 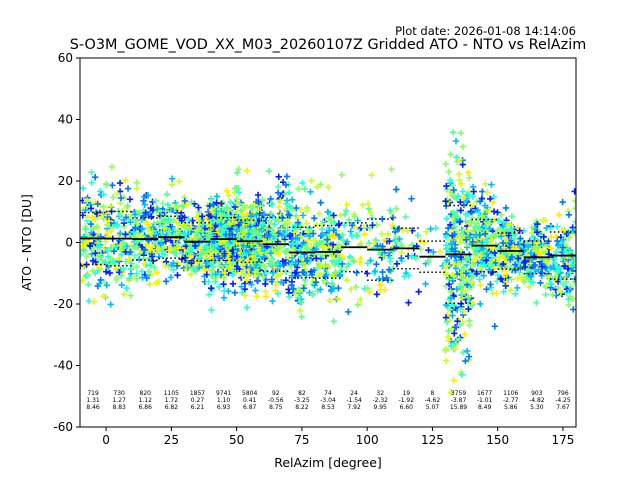 I want to click on bin-std-label: 6.87, so click(x=250, y=407).